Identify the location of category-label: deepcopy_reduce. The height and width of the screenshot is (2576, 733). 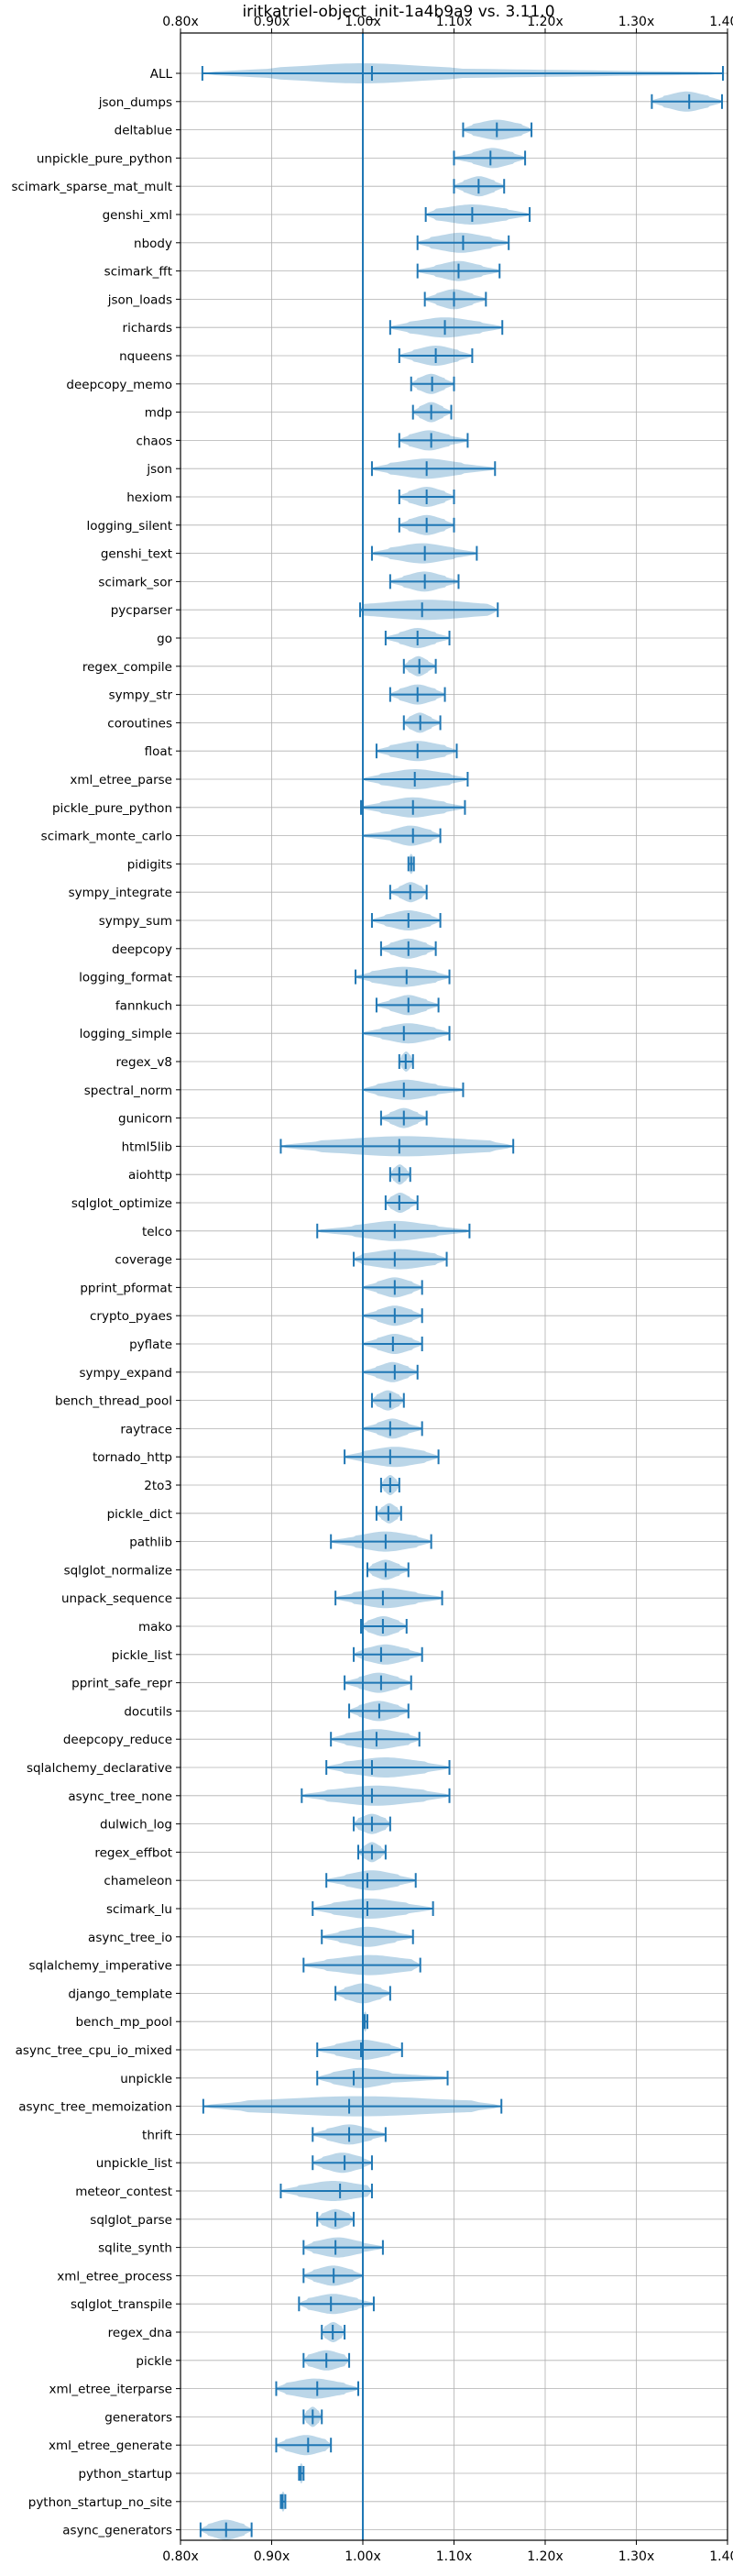
(118, 1740).